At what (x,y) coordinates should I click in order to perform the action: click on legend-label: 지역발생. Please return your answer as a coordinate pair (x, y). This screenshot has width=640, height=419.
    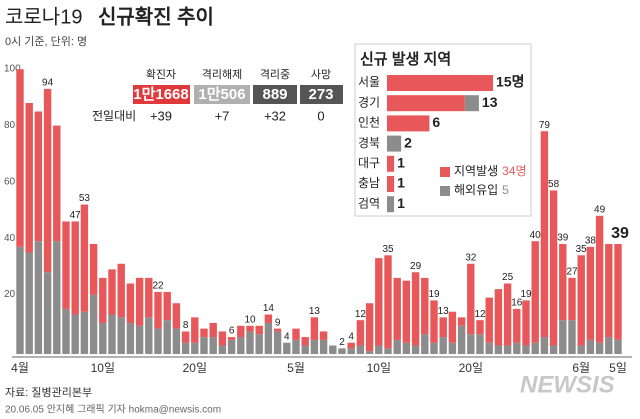
    Looking at the image, I should click on (476, 171).